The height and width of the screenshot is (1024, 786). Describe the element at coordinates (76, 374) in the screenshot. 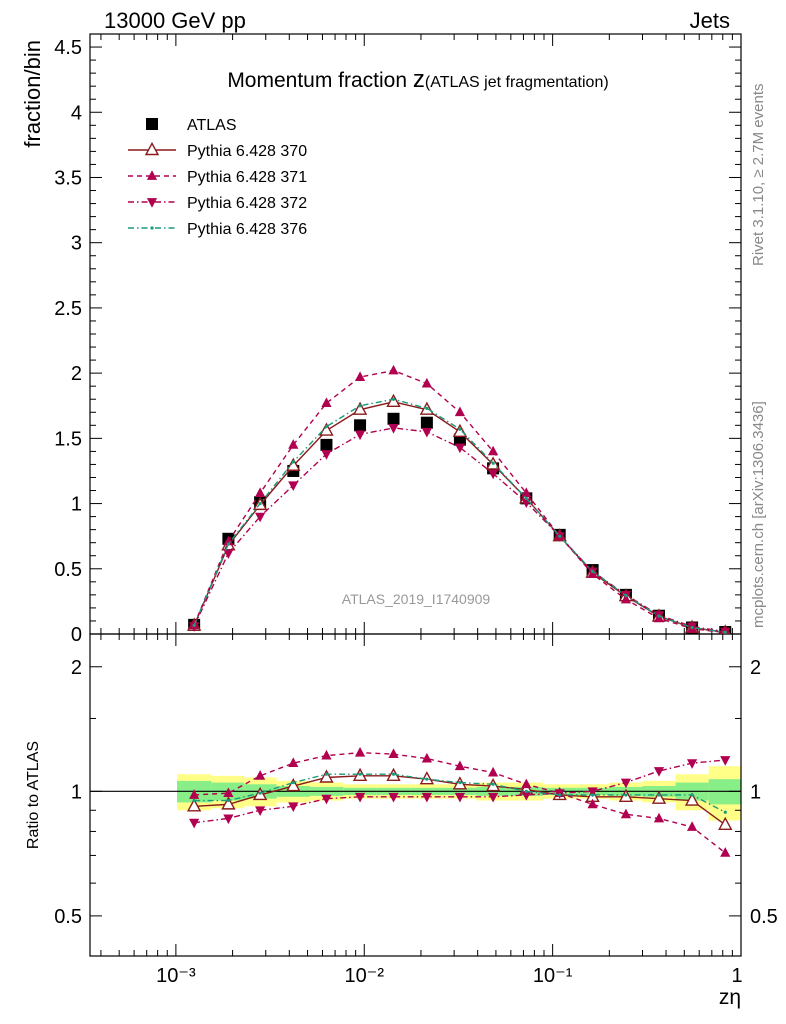

I see `y-tick-label: 2` at that location.